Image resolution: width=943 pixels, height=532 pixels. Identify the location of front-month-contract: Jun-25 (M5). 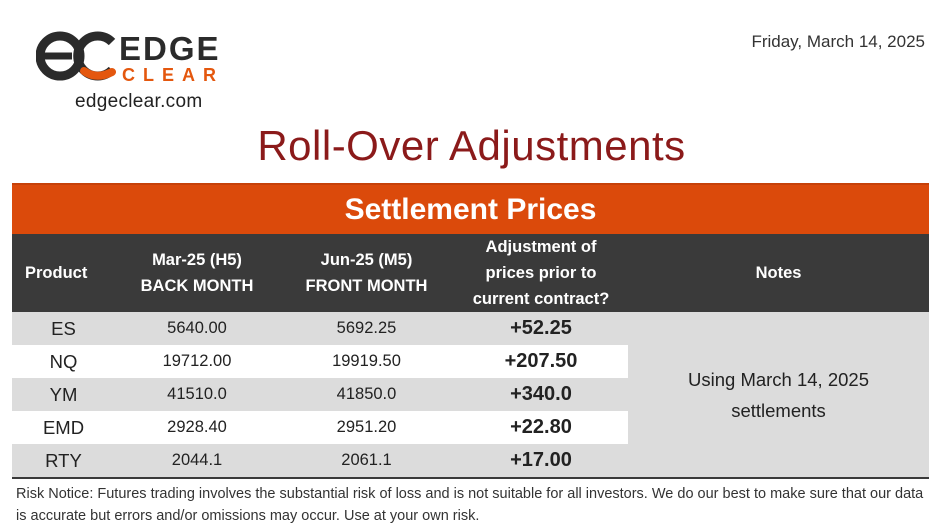
(366, 260).